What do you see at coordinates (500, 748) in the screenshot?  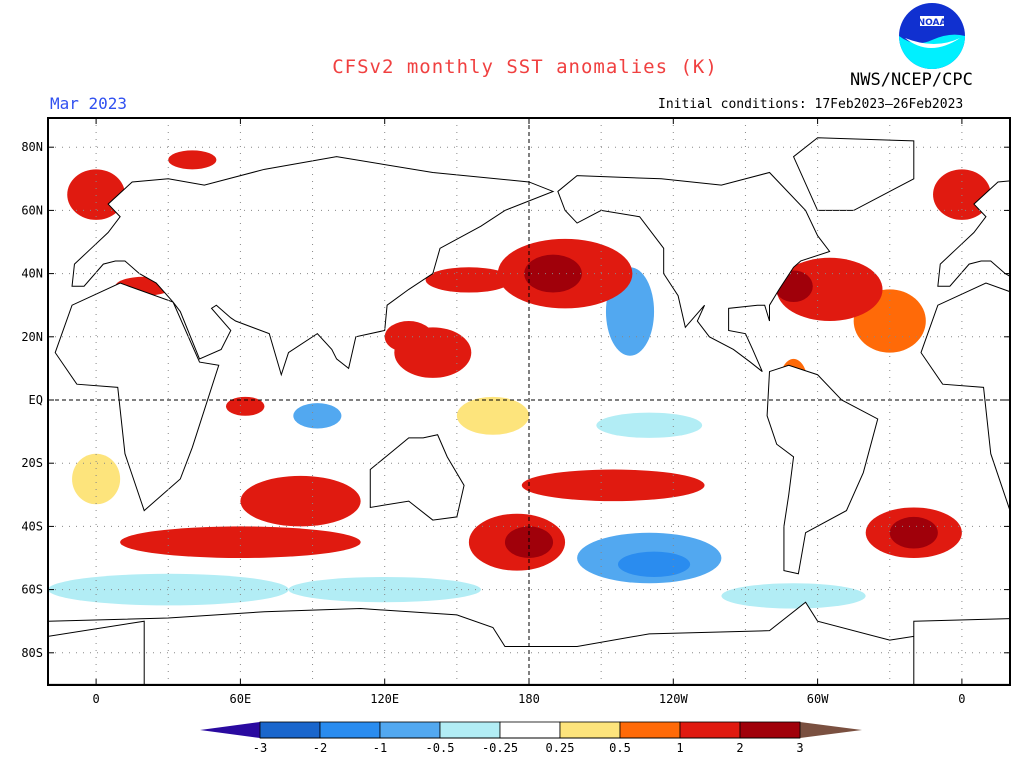 I see `colorbar-label: -0.25` at bounding box center [500, 748].